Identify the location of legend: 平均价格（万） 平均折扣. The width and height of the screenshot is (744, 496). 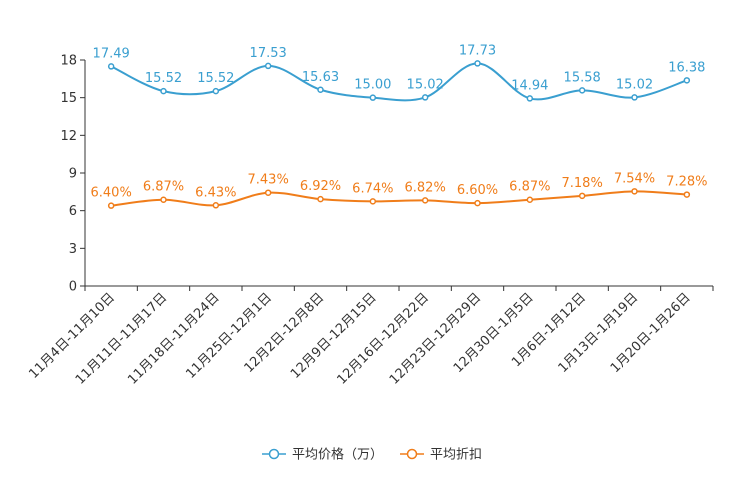
(372, 455).